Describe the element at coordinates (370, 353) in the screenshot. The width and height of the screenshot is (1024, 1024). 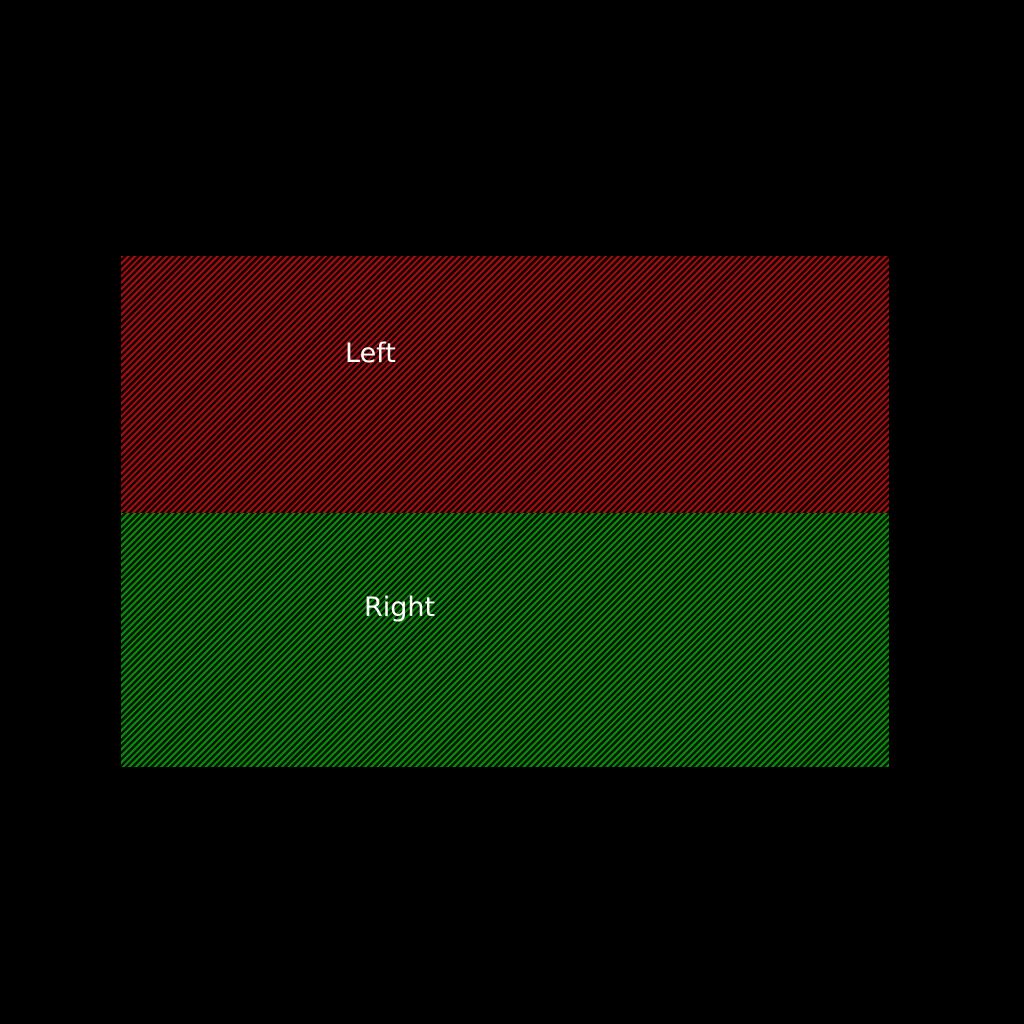
I see `panel-label-left: Left` at that location.